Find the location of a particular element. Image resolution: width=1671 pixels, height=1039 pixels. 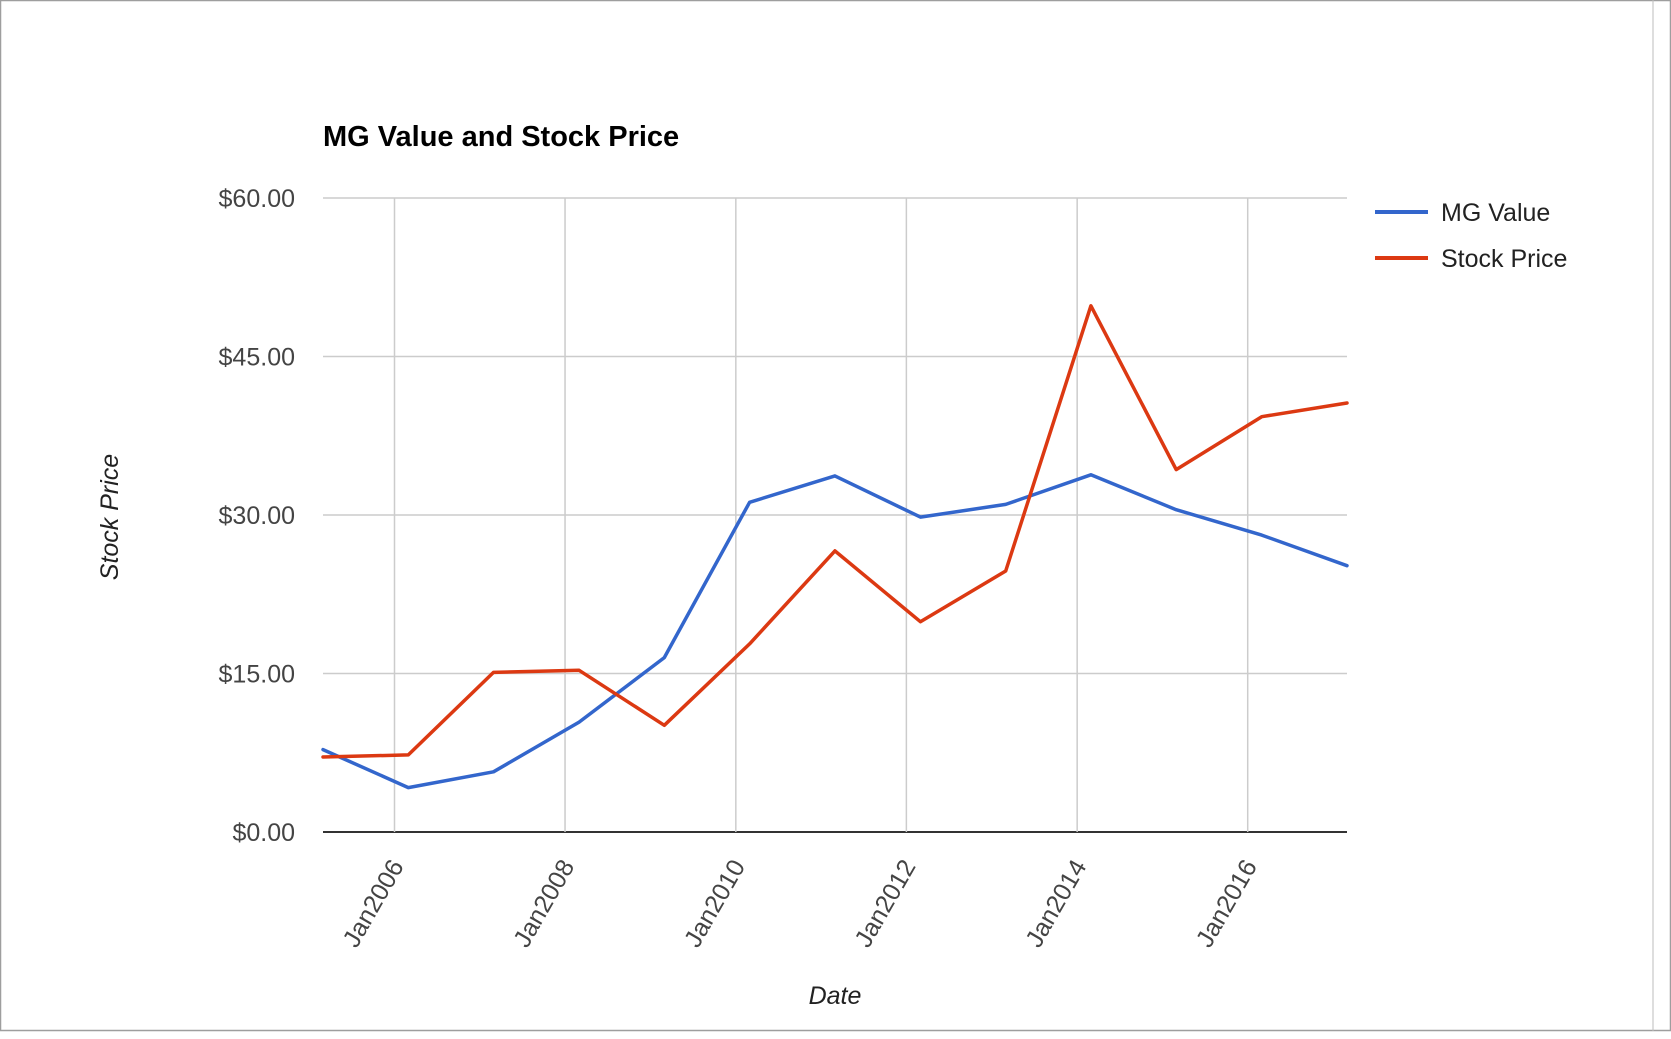

y-axis-title: Stock Price is located at coordinates (110, 517).